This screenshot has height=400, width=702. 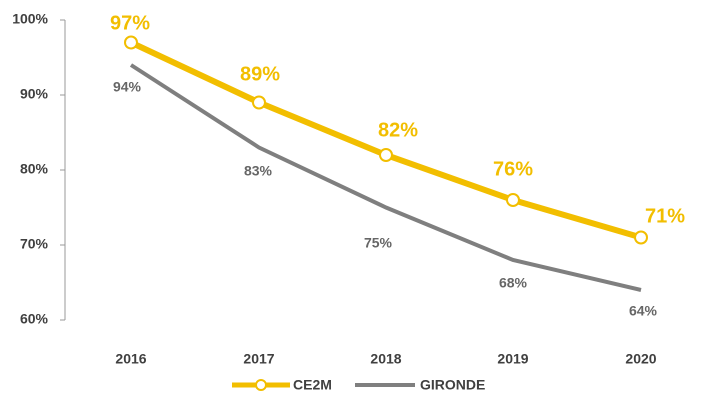 What do you see at coordinates (130, 23) in the screenshot?
I see `data-label: 97%` at bounding box center [130, 23].